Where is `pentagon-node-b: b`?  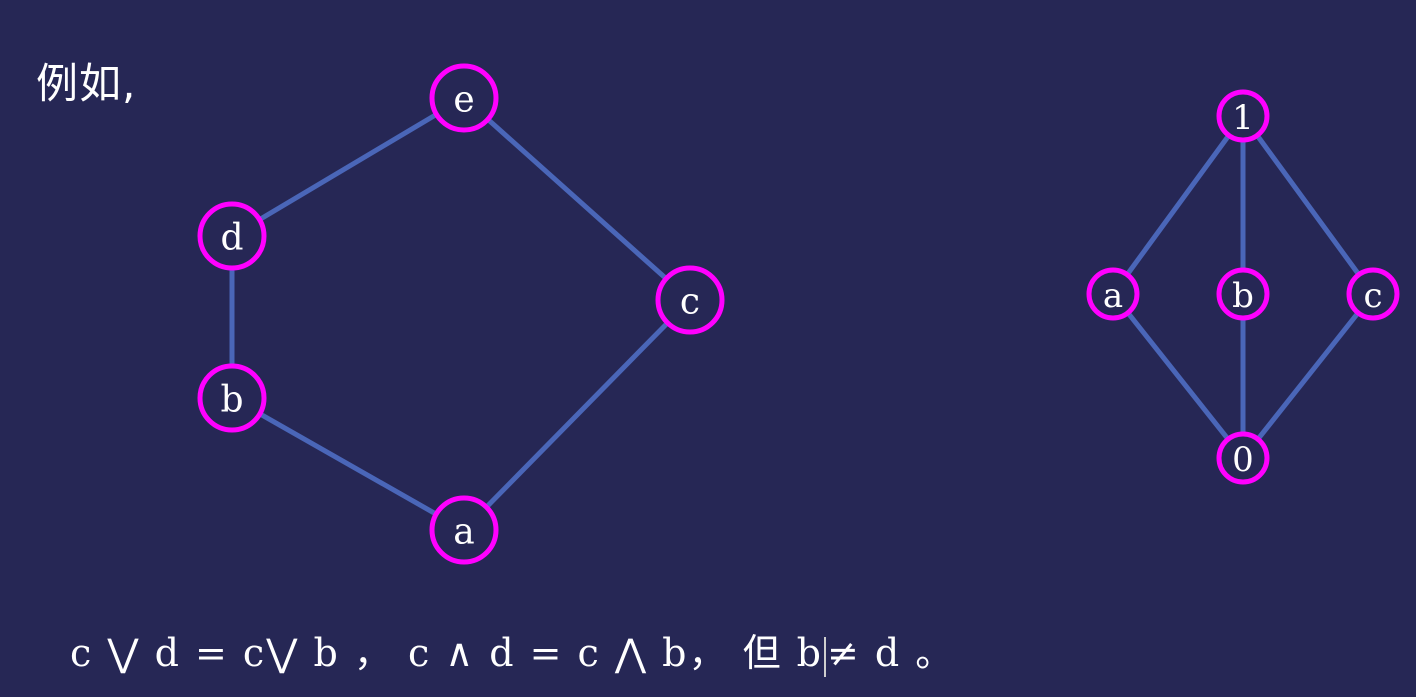
pentagon-node-b: b is located at coordinates (232, 398).